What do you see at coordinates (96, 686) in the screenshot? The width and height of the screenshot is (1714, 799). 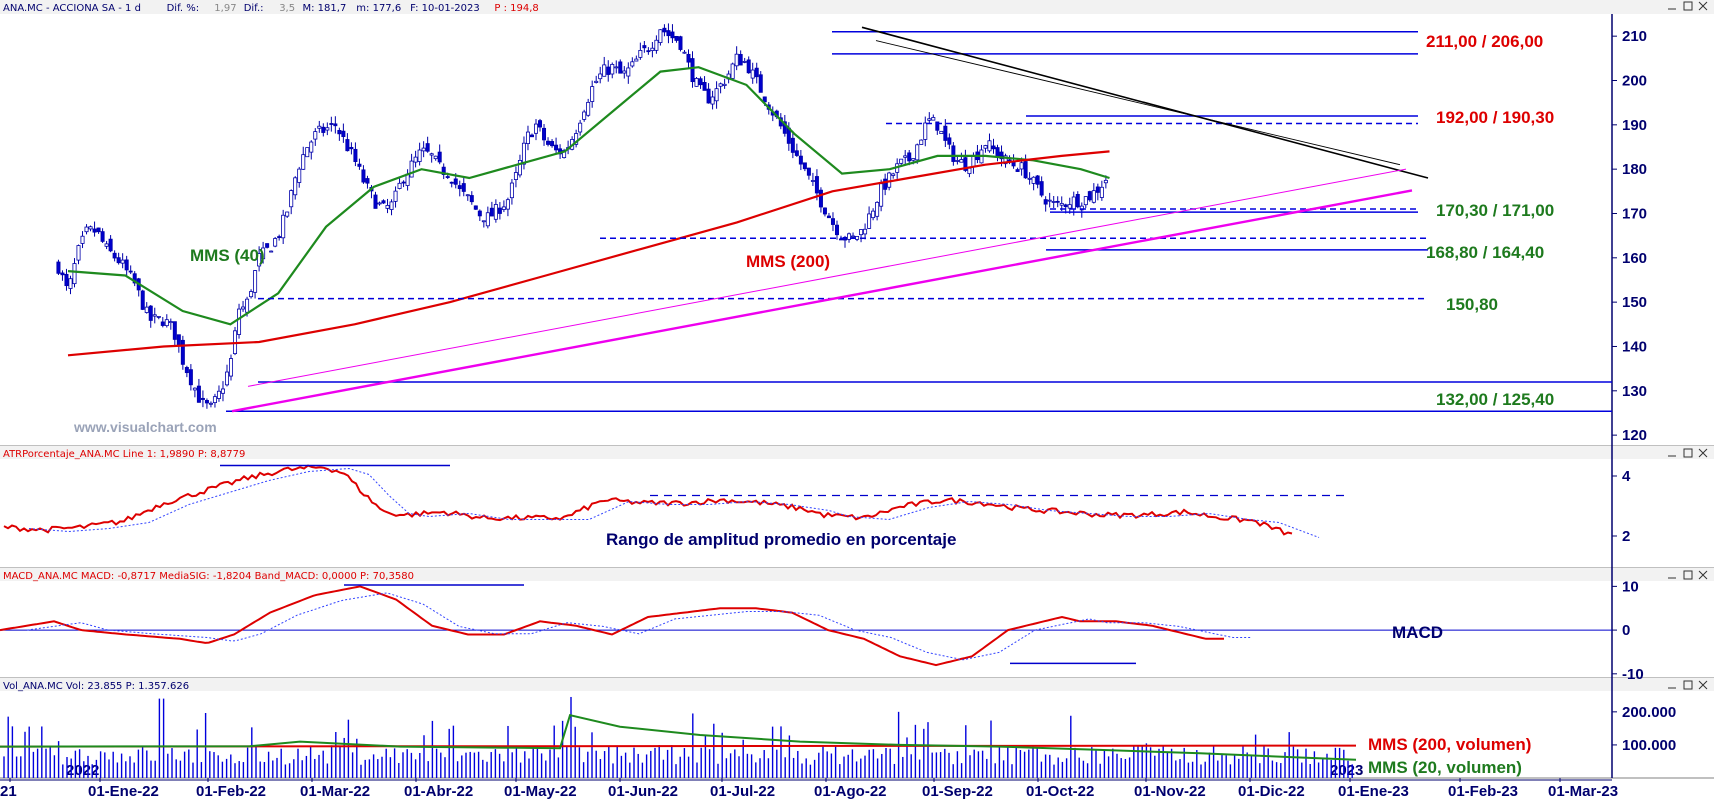 I see `volume-header: Vol_ANA.MC Vol: 23.855 P: 1.357.626` at bounding box center [96, 686].